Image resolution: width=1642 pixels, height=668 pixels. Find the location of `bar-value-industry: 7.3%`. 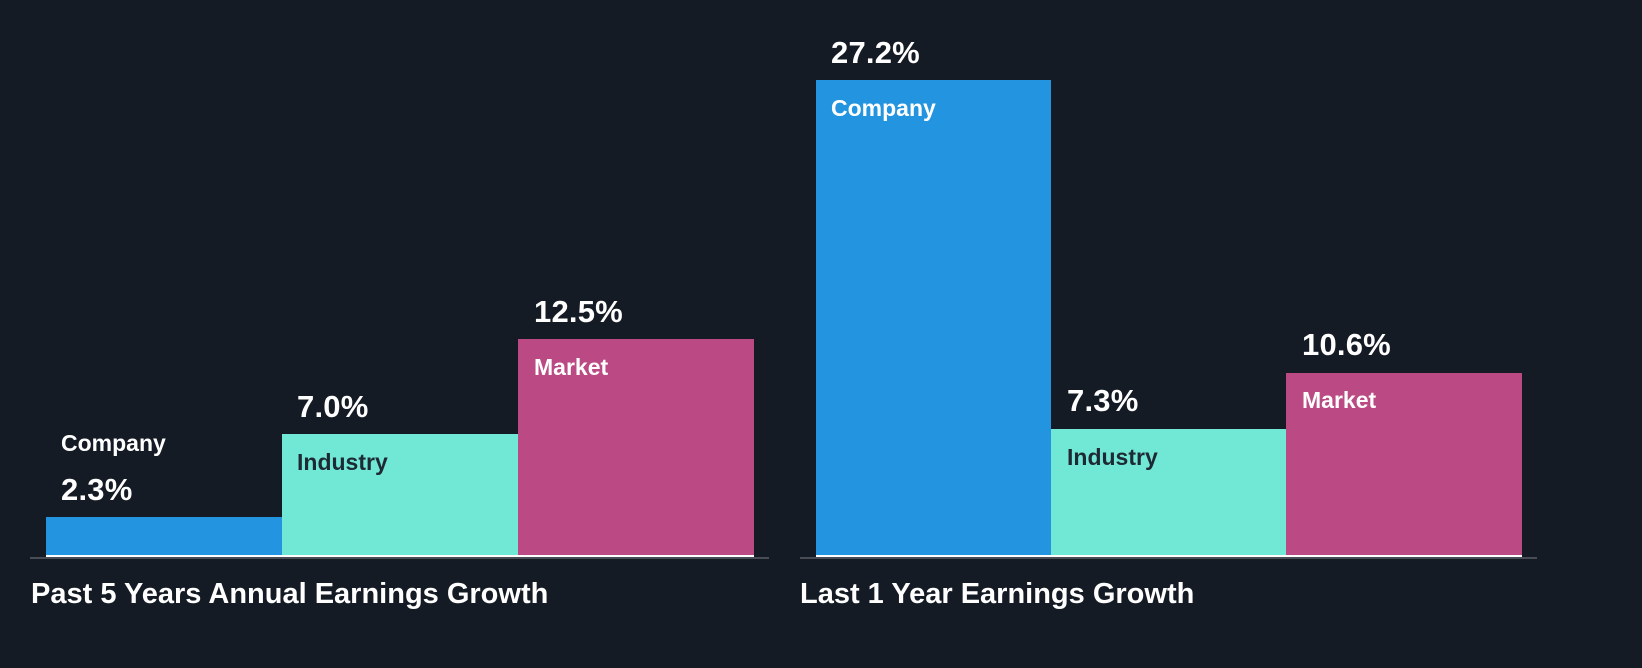

bar-value-industry: 7.3% is located at coordinates (1103, 400).